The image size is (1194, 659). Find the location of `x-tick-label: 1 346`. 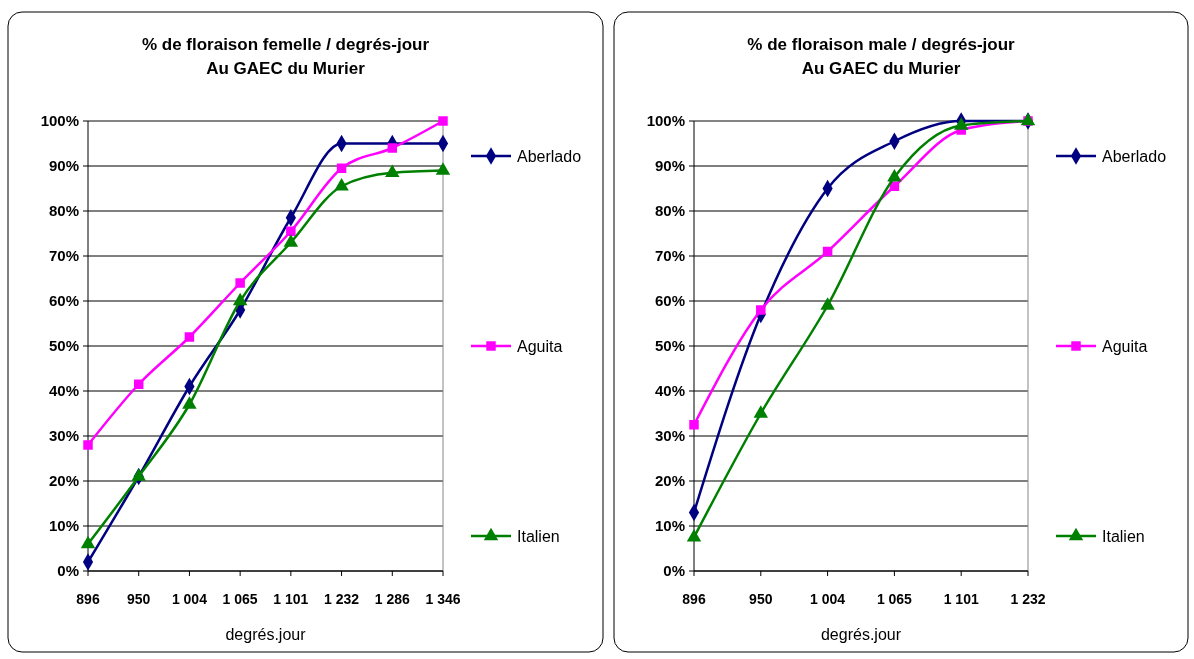

x-tick-label: 1 346 is located at coordinates (443, 599).